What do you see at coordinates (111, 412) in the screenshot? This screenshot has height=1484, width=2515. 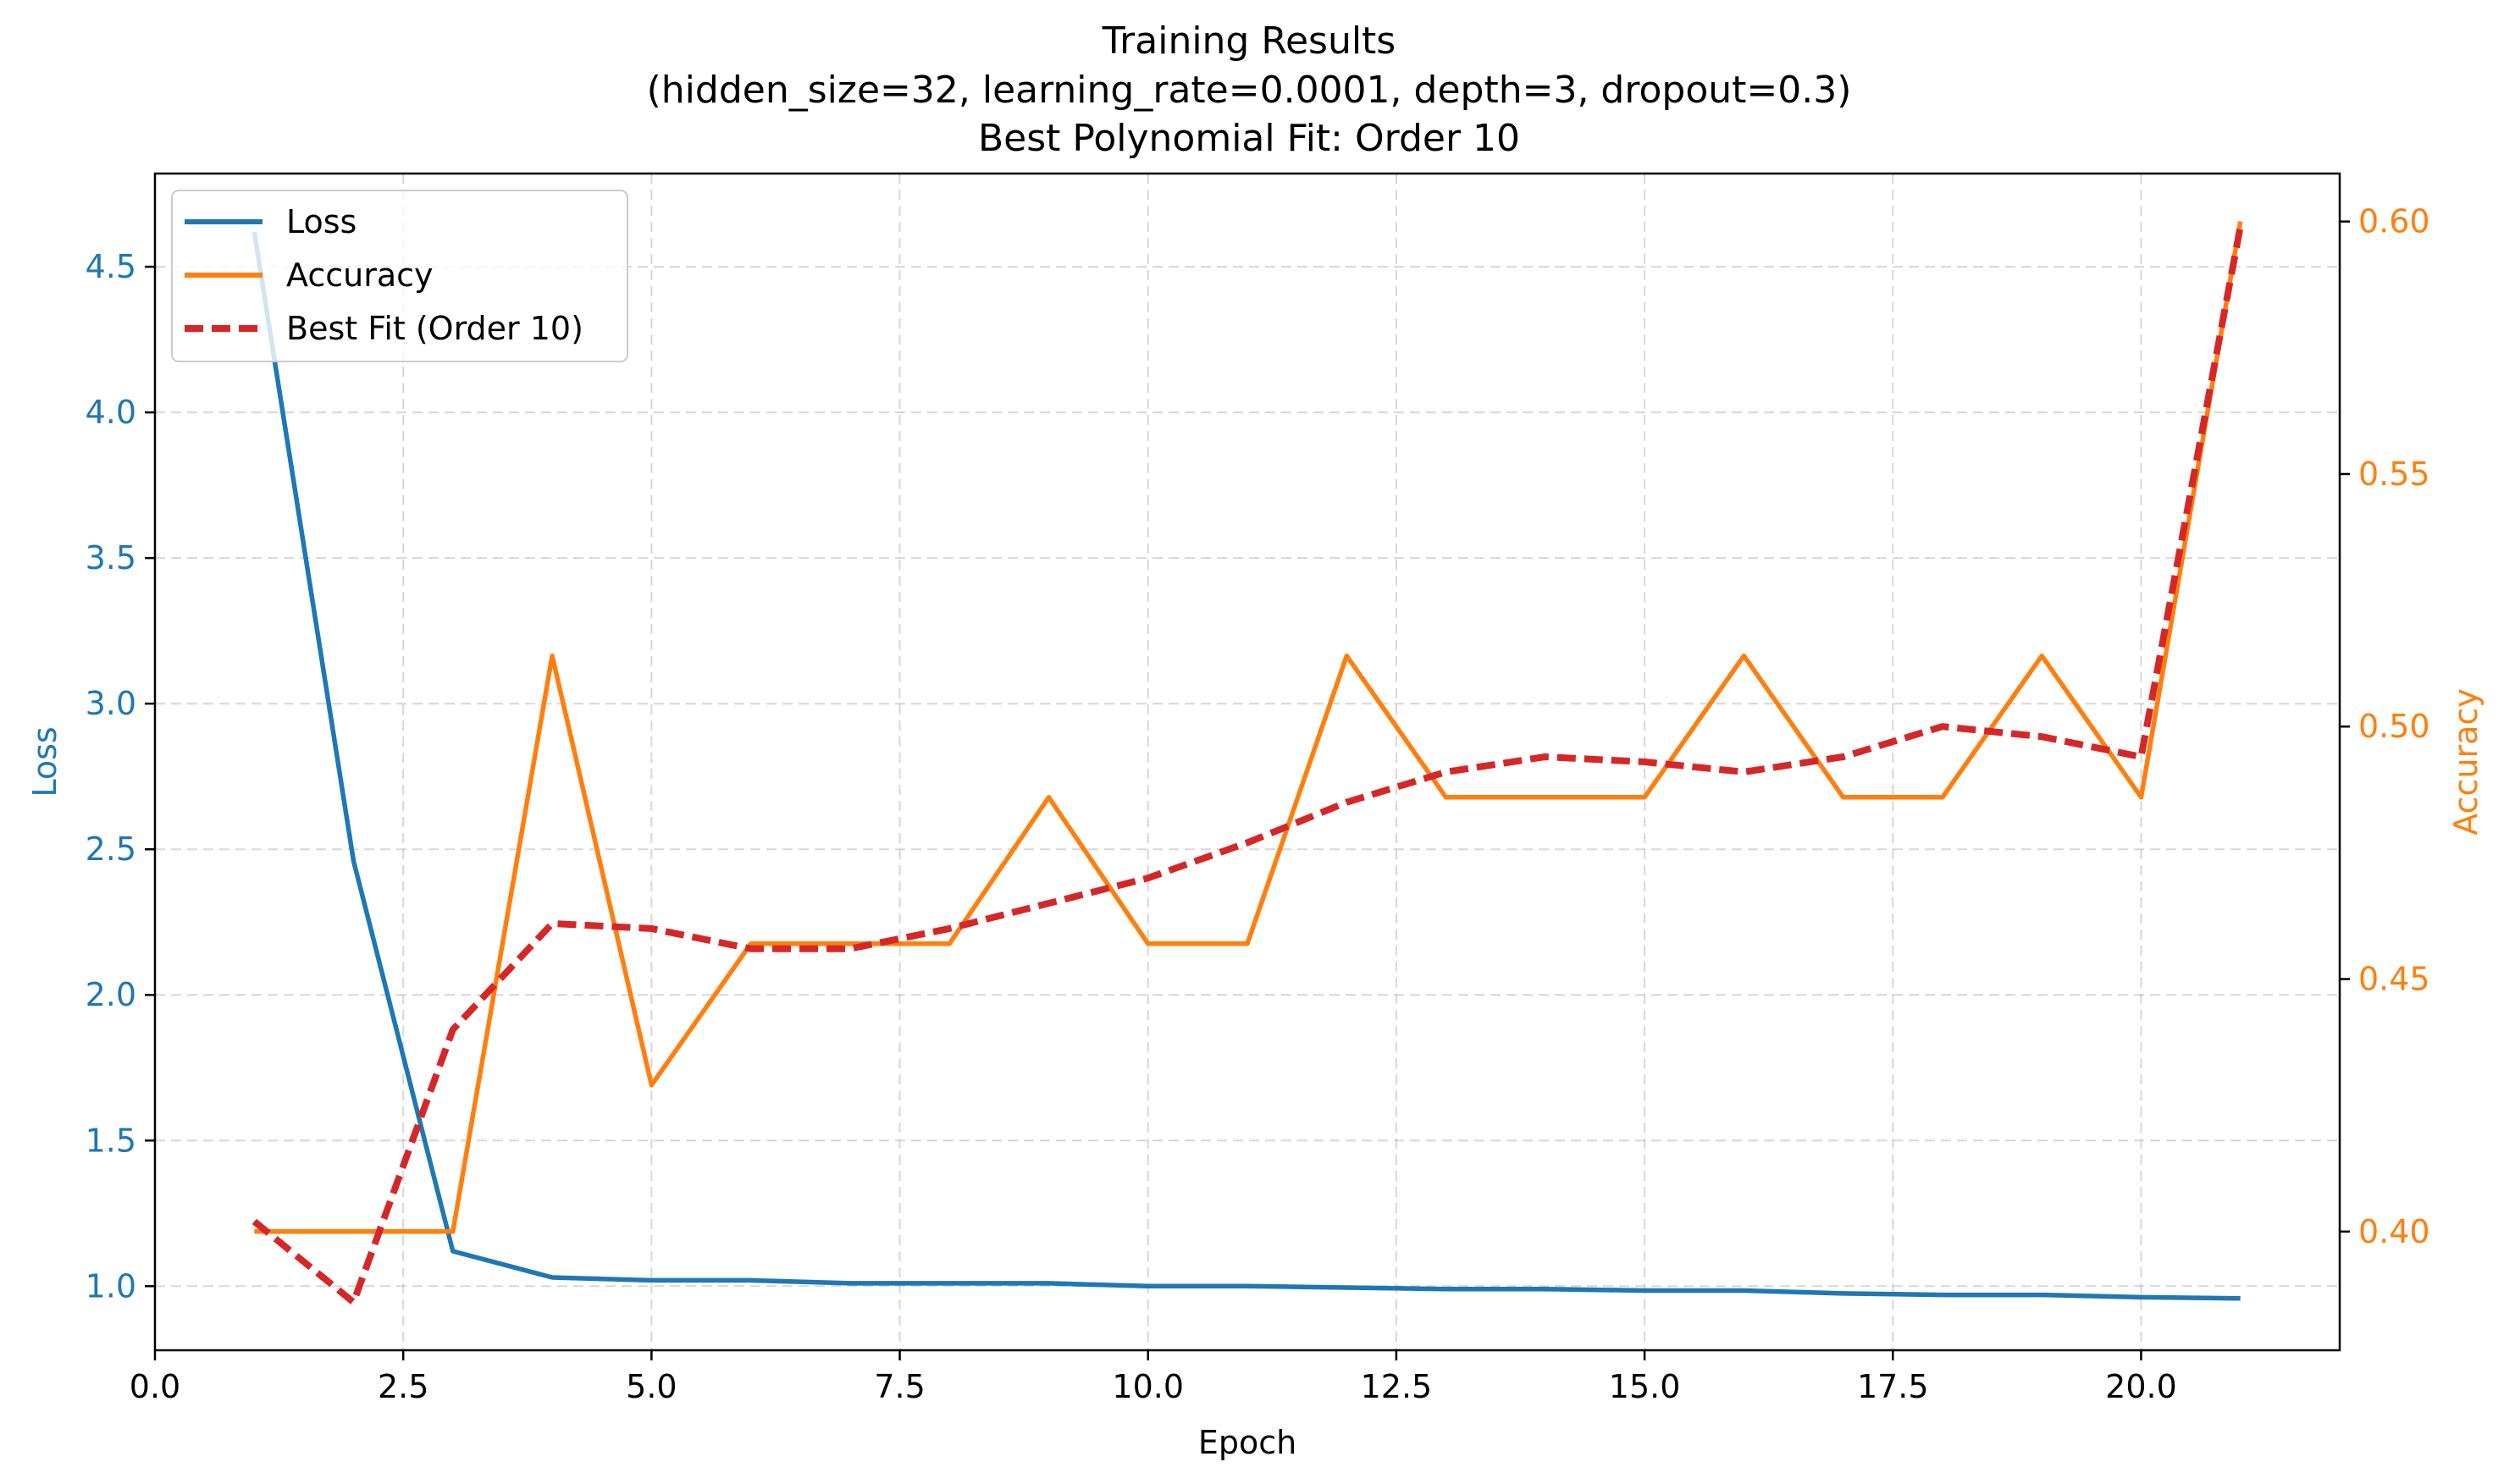 I see `left-y-tick-label: 4.0` at bounding box center [111, 412].